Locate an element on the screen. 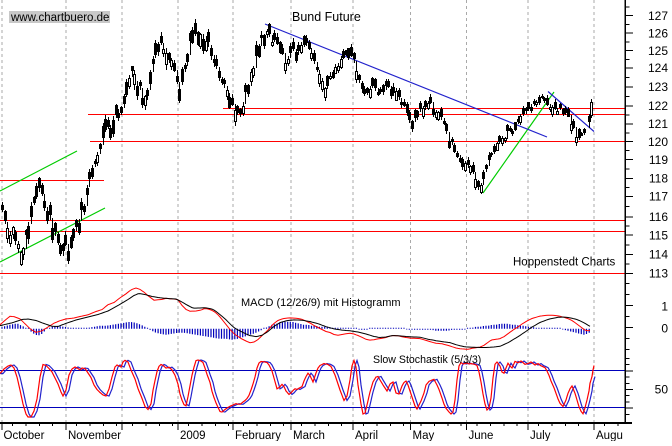 Image resolution: width=672 pixels, height=446 pixels. svg-text: Slow Stochastik (5/3/3) is located at coordinates (427, 360).